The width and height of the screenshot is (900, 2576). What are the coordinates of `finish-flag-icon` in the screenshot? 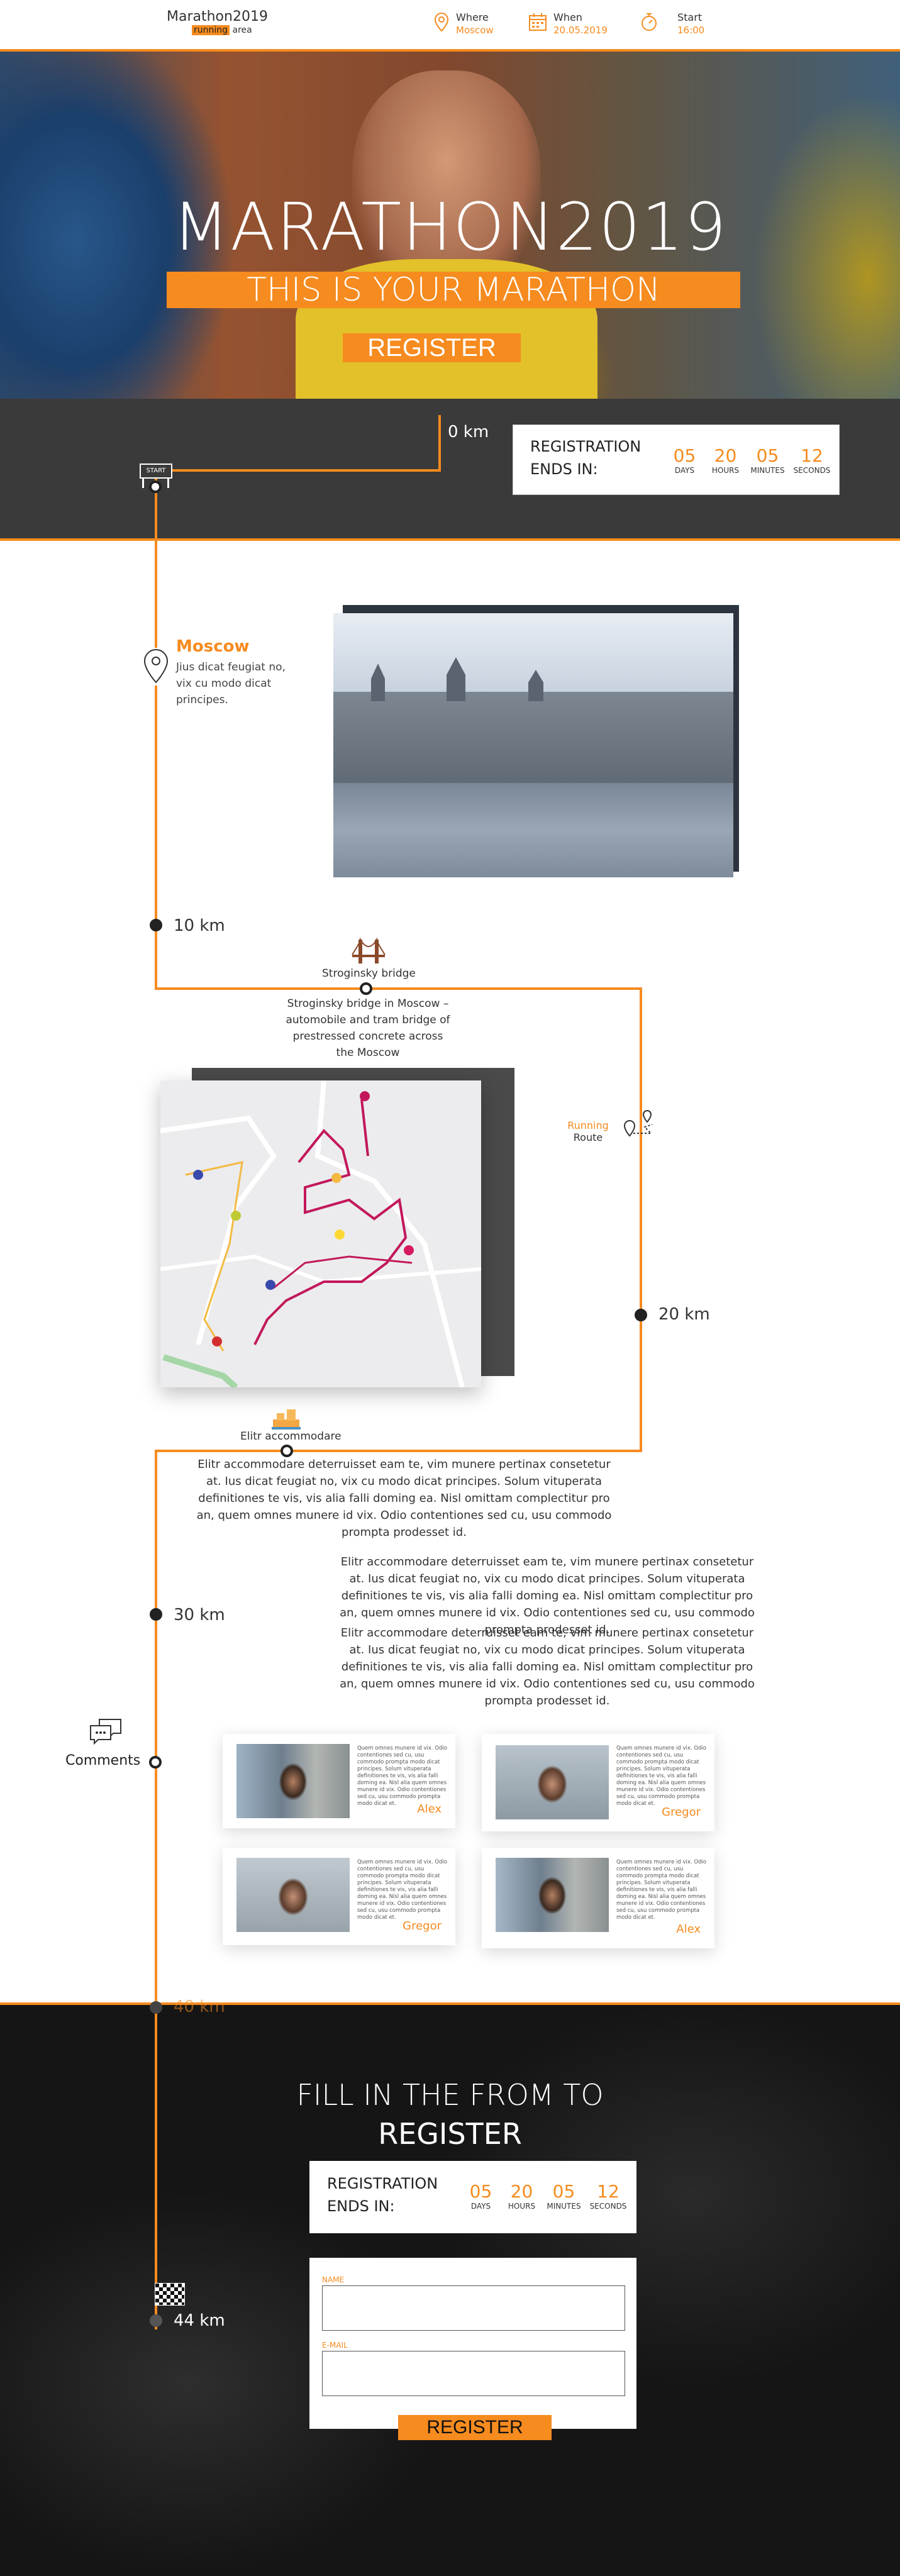 It's located at (170, 2294).